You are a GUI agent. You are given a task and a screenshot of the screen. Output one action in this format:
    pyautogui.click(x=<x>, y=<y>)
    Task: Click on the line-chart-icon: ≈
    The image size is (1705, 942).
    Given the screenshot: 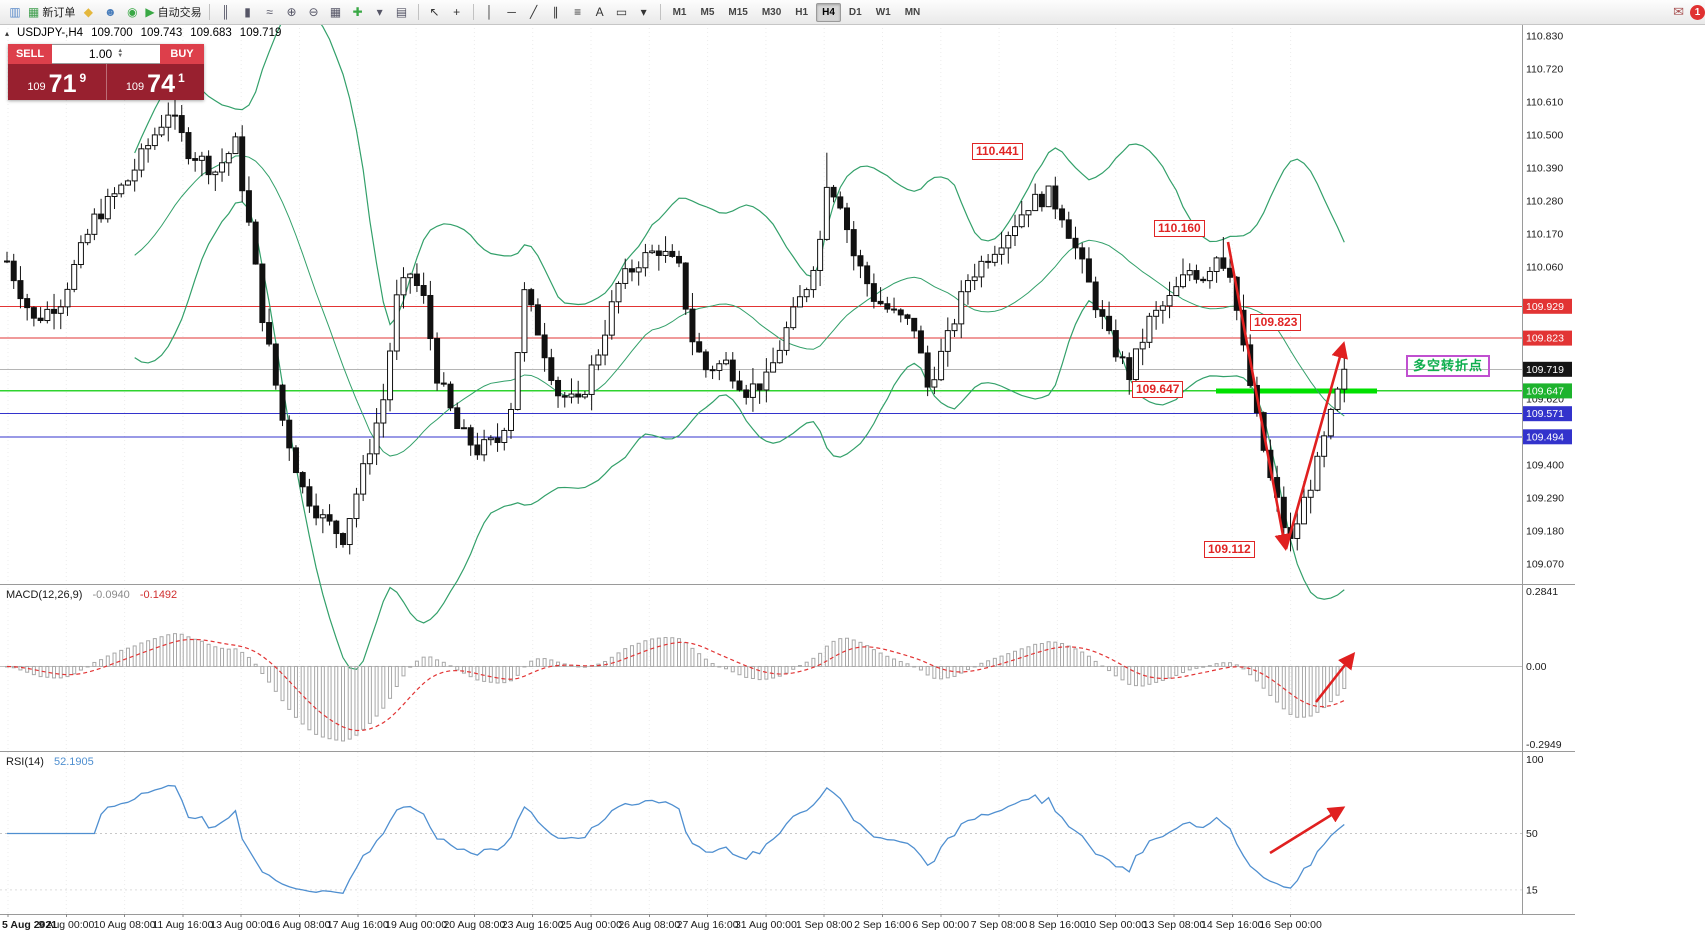 What is the action you would take?
    pyautogui.click(x=270, y=12)
    